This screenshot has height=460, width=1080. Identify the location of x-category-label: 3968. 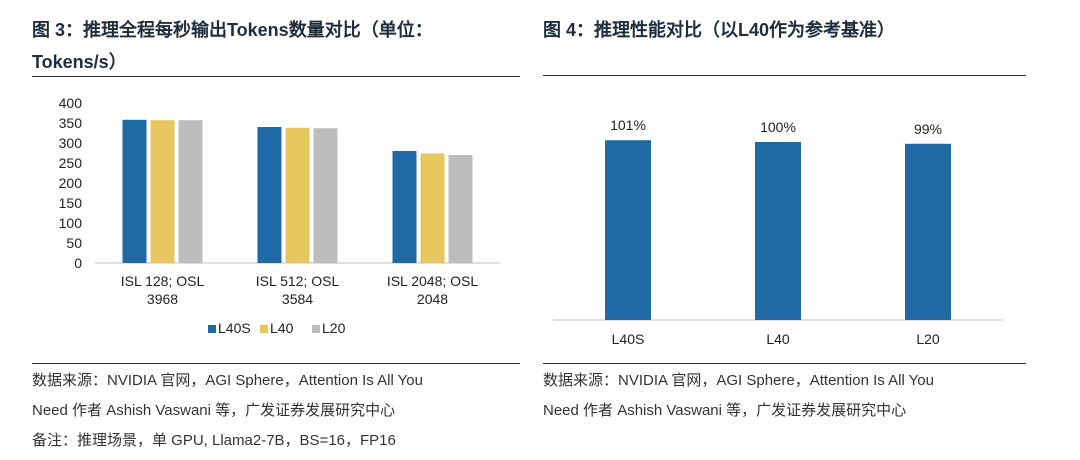
(162, 299).